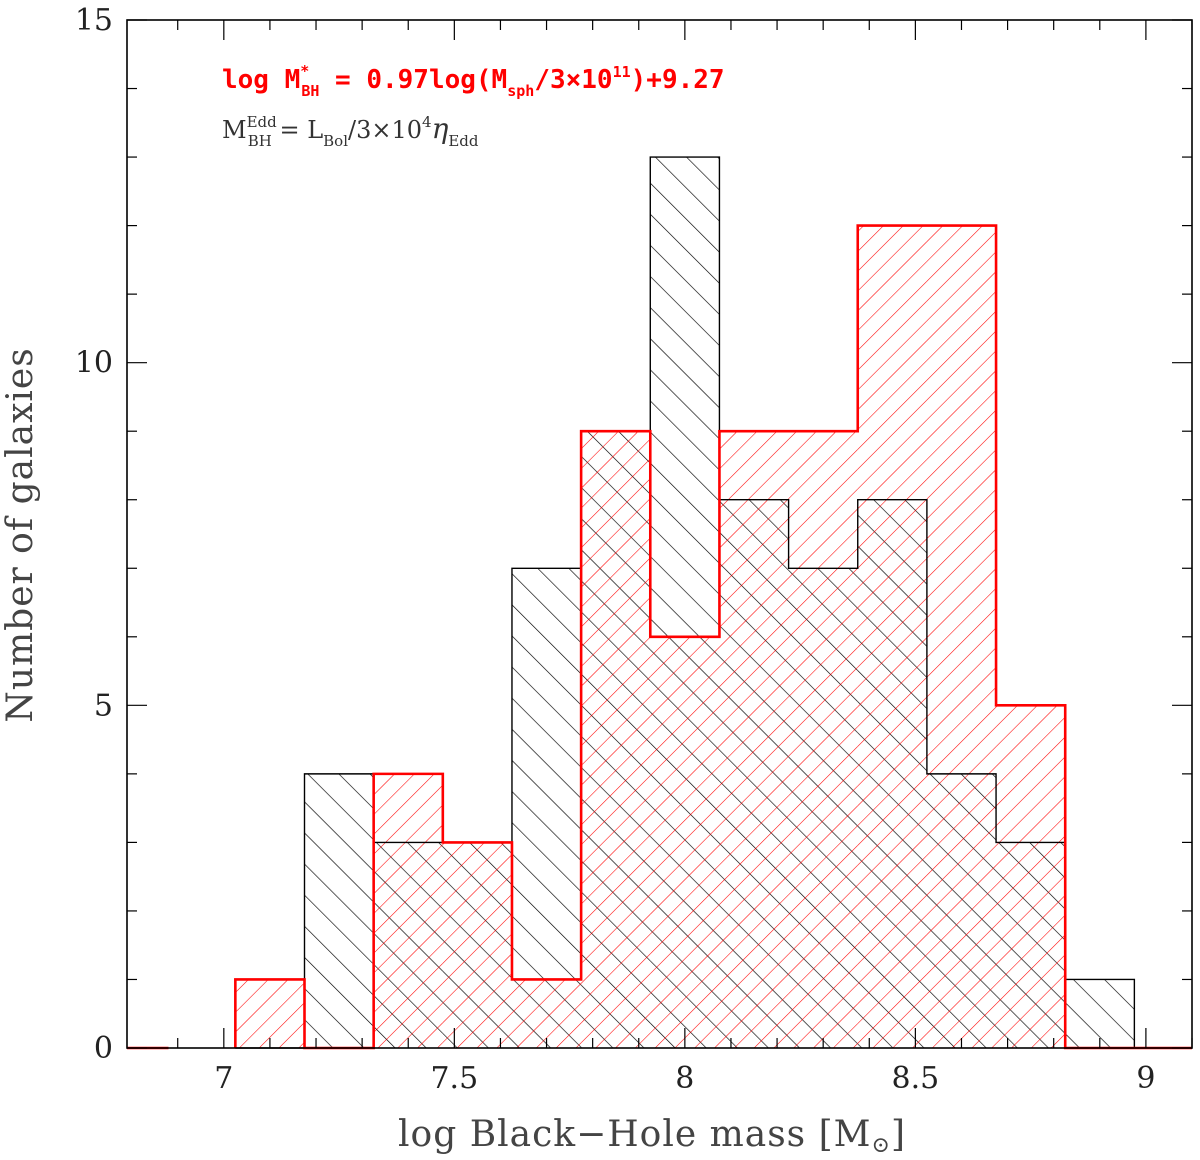  Describe the element at coordinates (473, 81) in the screenshot. I see `legend-red-formula: log M* BH = 0.97log(Msph/3×1011)+9.27` at that location.